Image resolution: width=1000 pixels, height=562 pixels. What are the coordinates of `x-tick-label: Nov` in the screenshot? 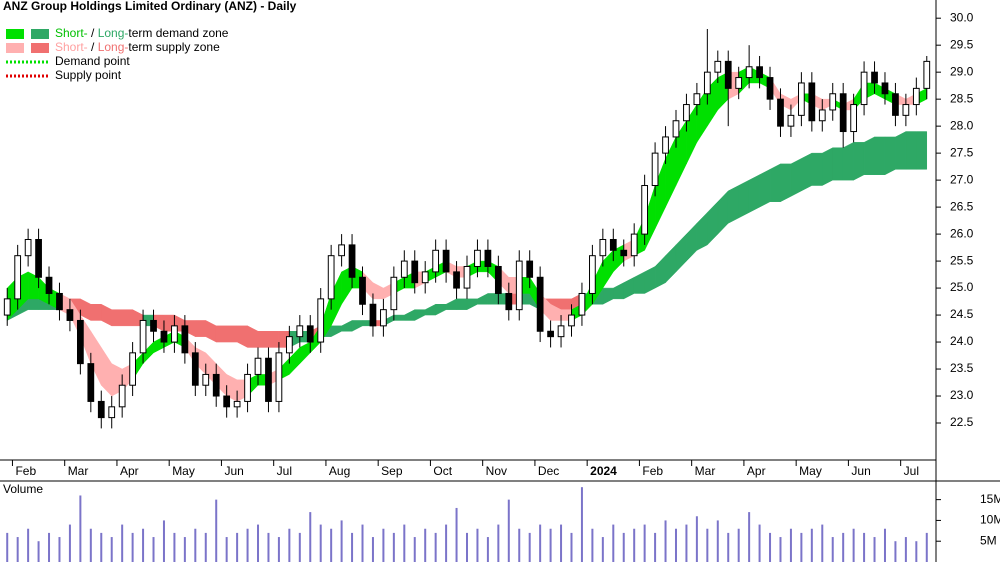 It's located at (496, 471).